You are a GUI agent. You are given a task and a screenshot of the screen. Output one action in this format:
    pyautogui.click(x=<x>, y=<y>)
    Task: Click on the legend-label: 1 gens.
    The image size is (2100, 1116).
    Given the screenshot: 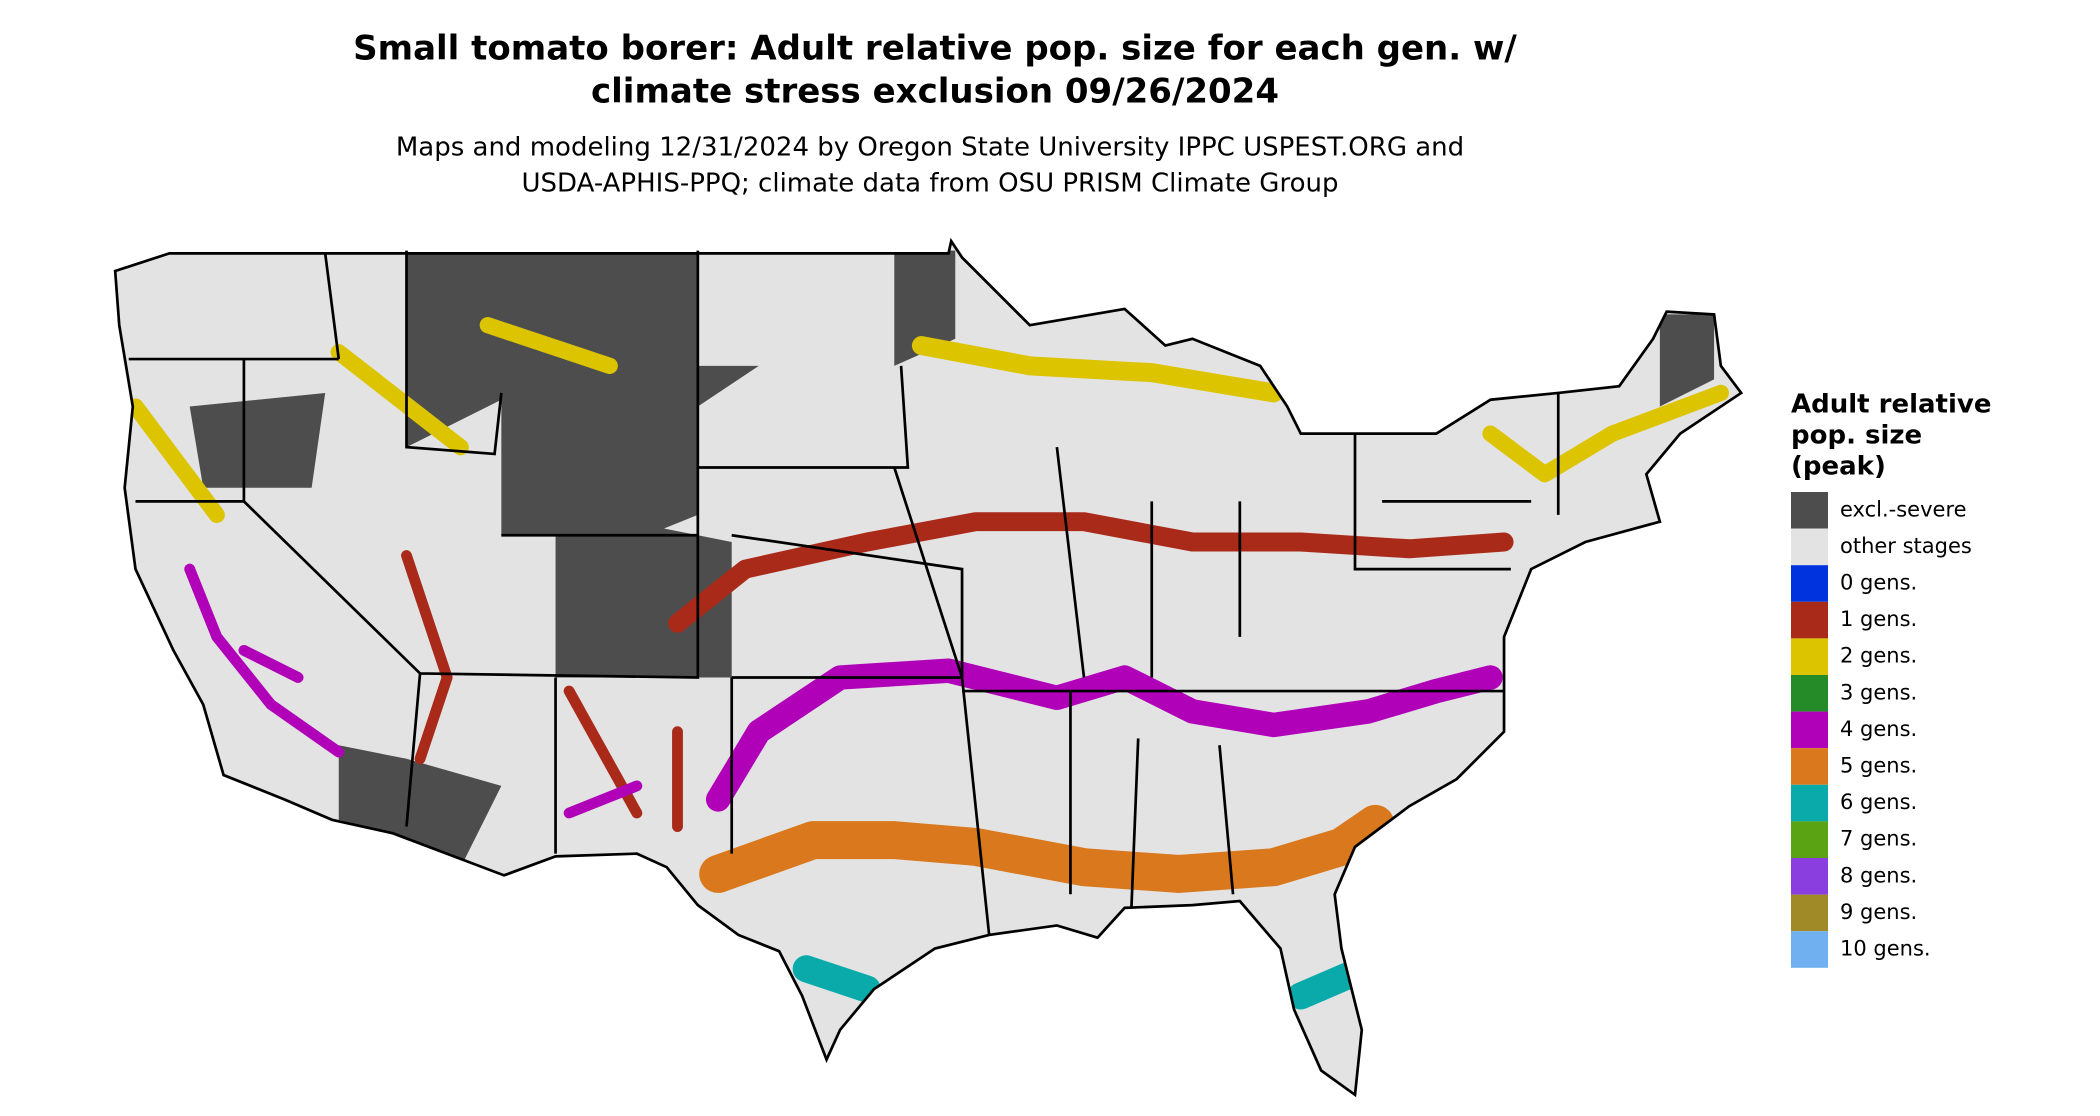 What is the action you would take?
    pyautogui.click(x=1878, y=619)
    